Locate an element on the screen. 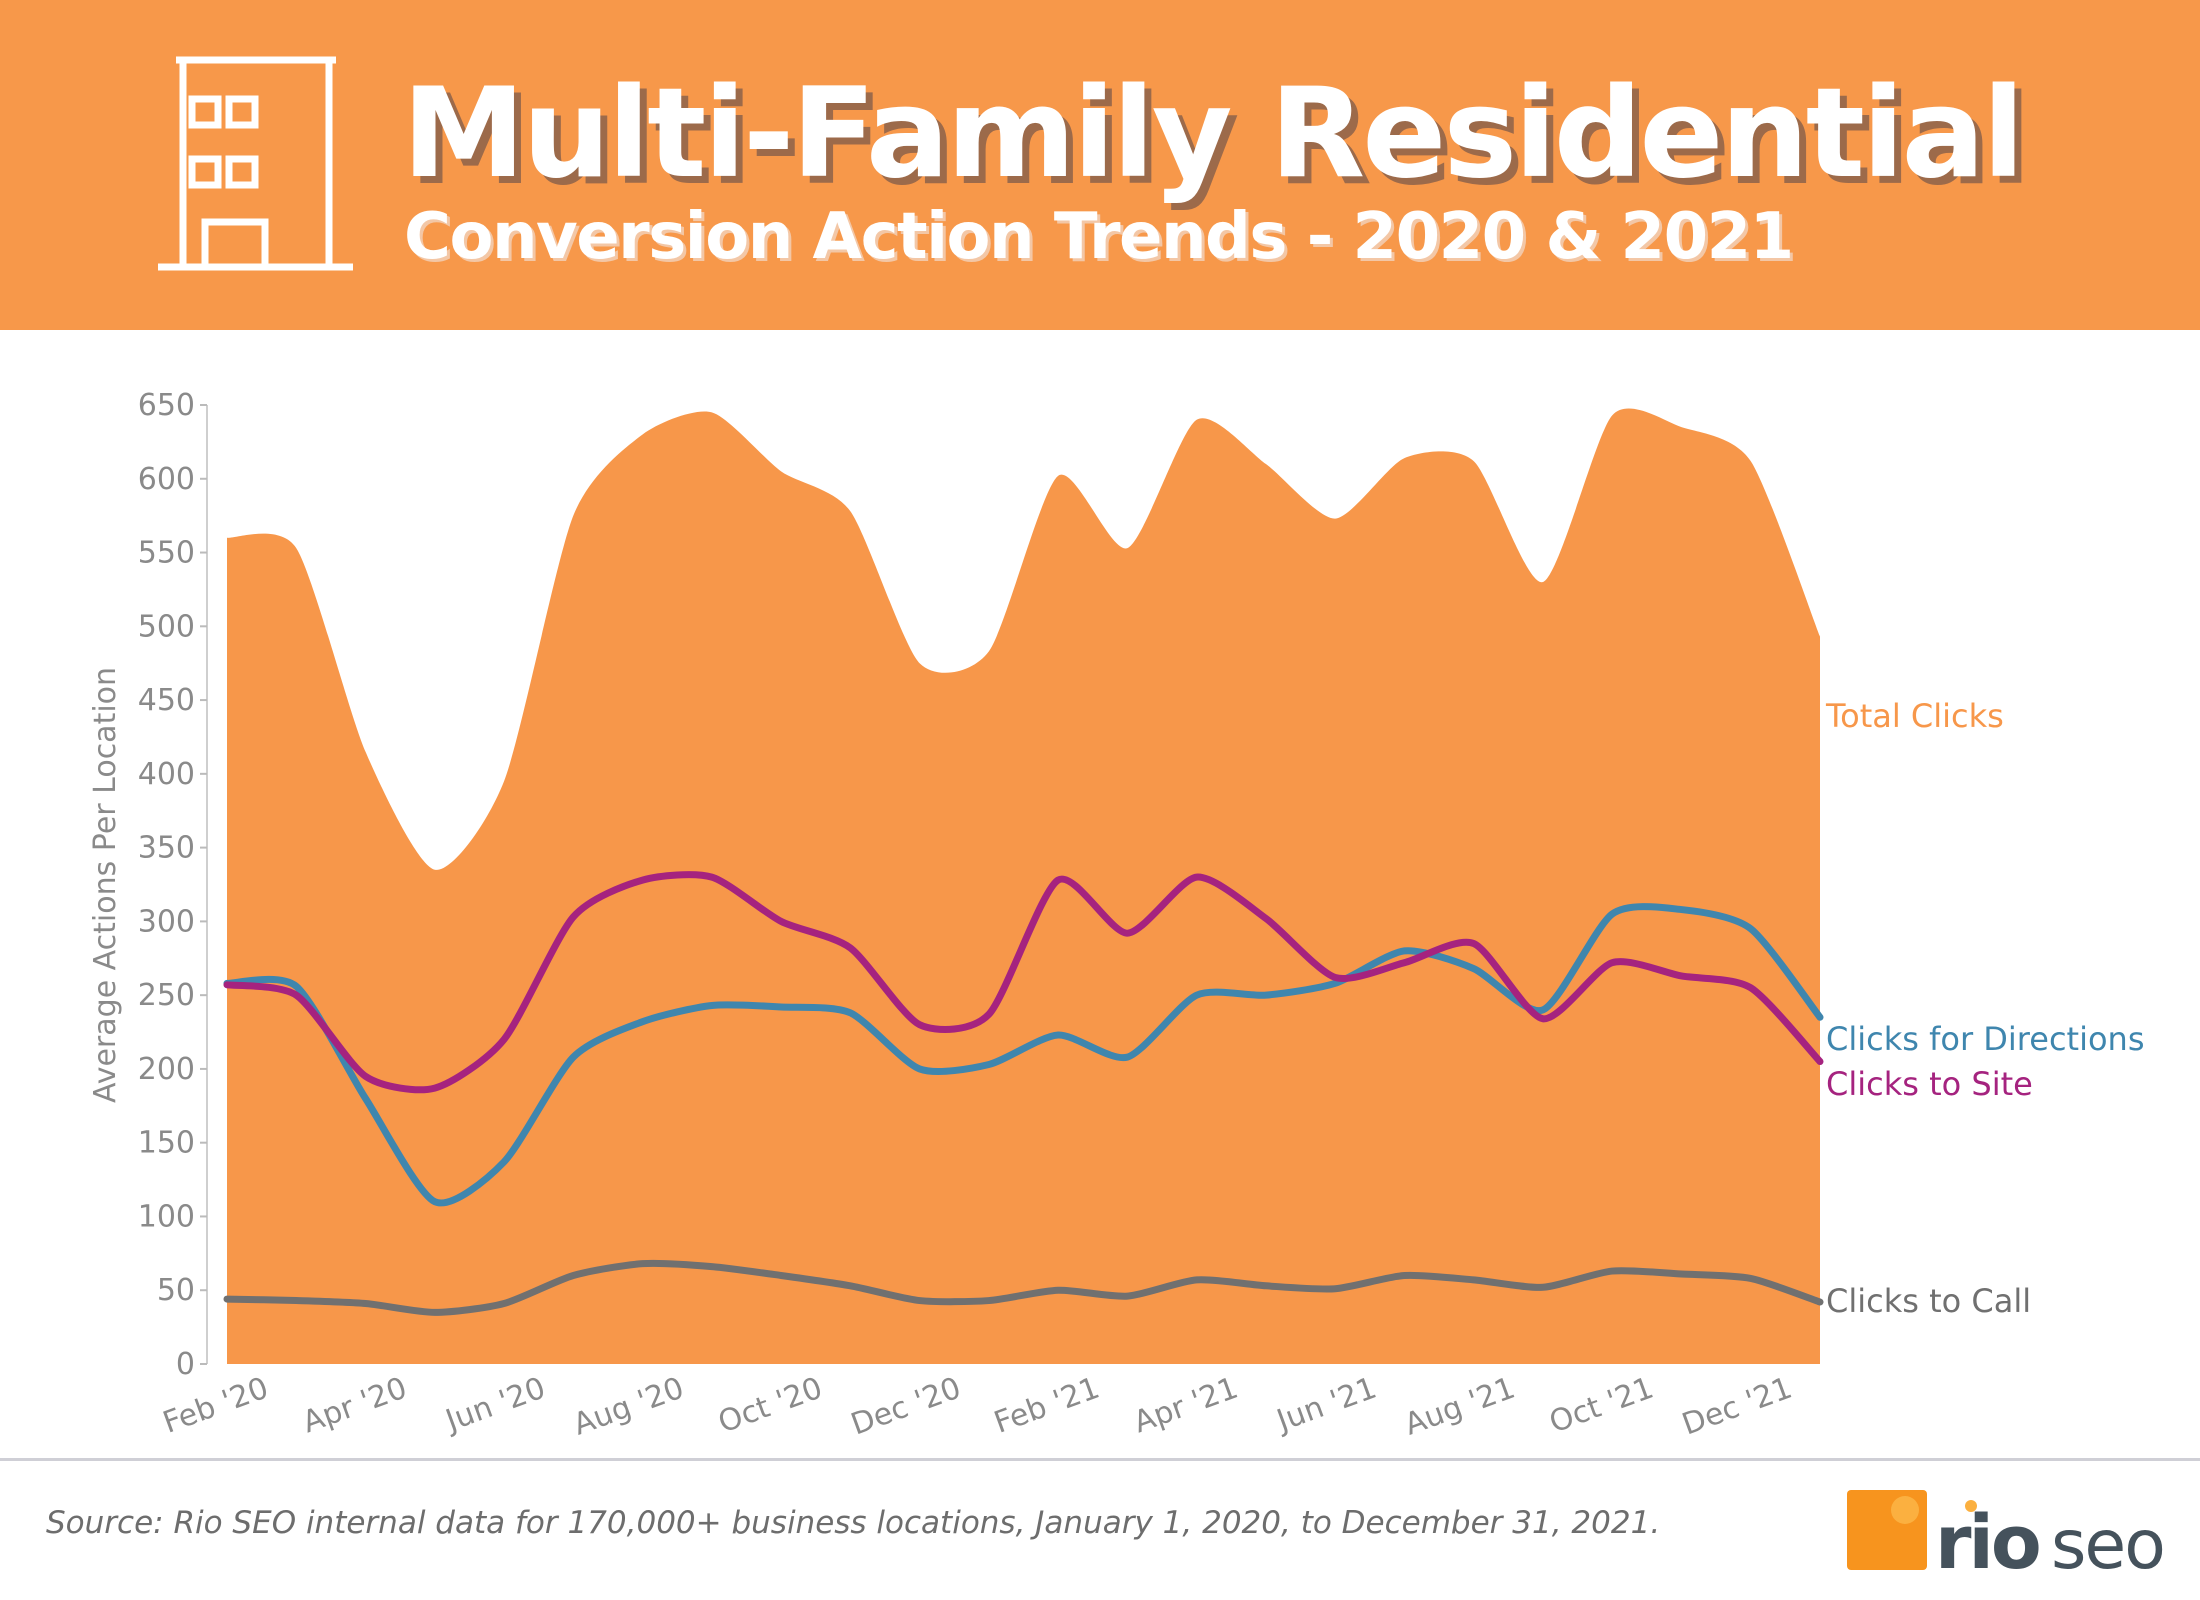  x-tick-label: Jun '20 is located at coordinates (495, 1405).